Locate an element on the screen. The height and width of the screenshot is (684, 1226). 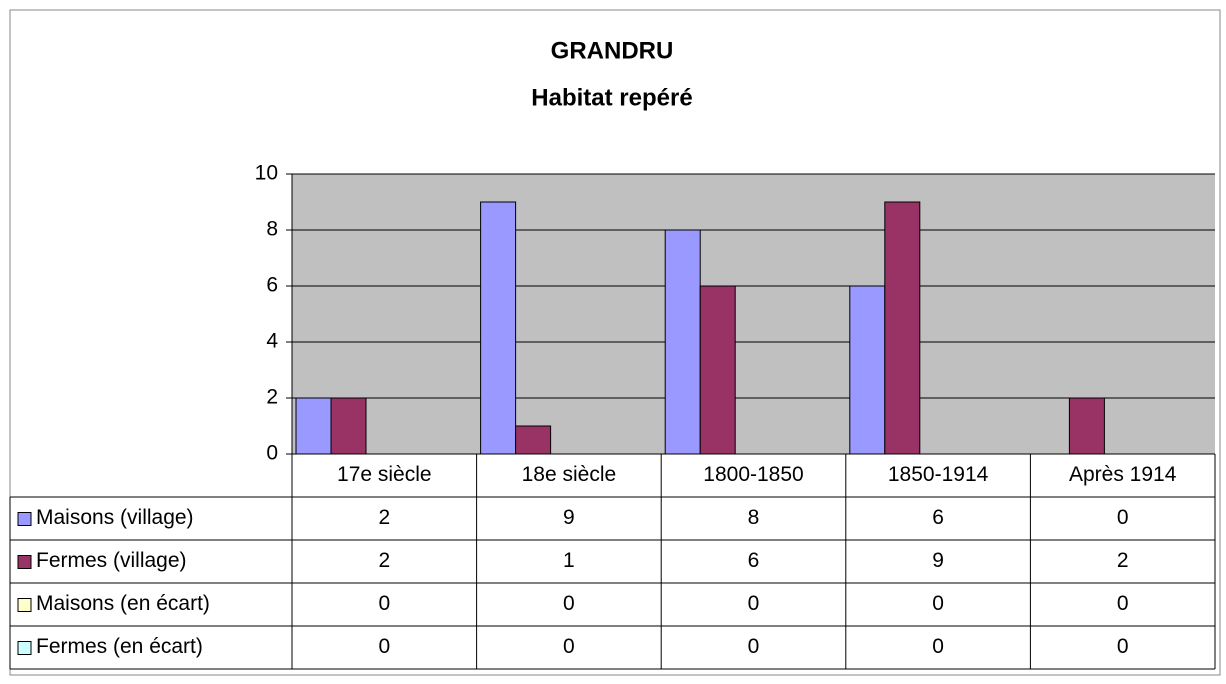
legend-label: Fermes (en écart) is located at coordinates (119, 646).